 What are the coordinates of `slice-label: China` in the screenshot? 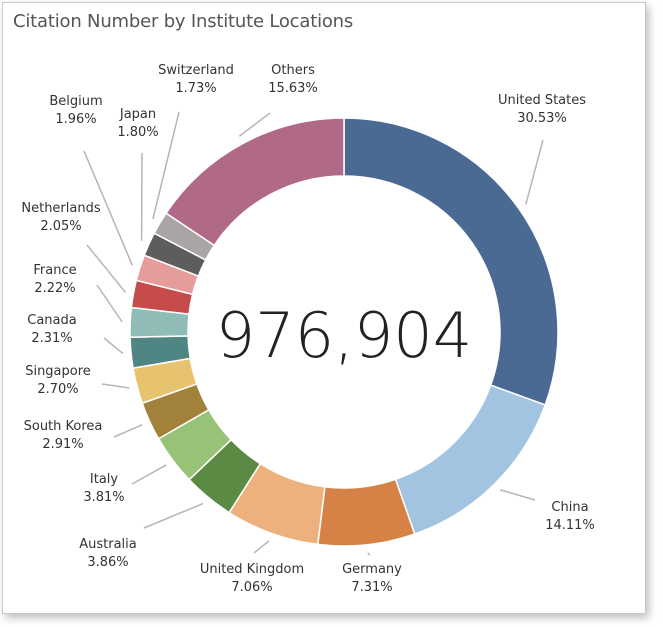 It's located at (569, 507).